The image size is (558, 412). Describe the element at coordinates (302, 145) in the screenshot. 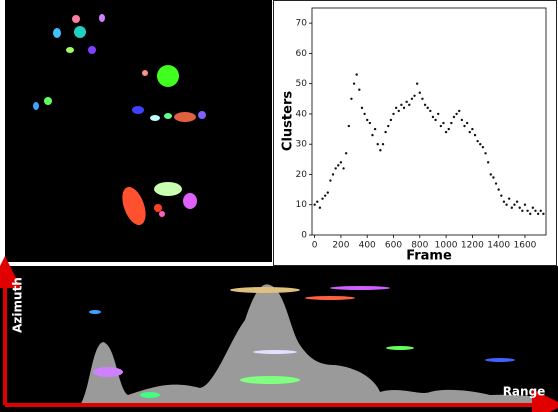

I see `y-tick-label: 30` at that location.